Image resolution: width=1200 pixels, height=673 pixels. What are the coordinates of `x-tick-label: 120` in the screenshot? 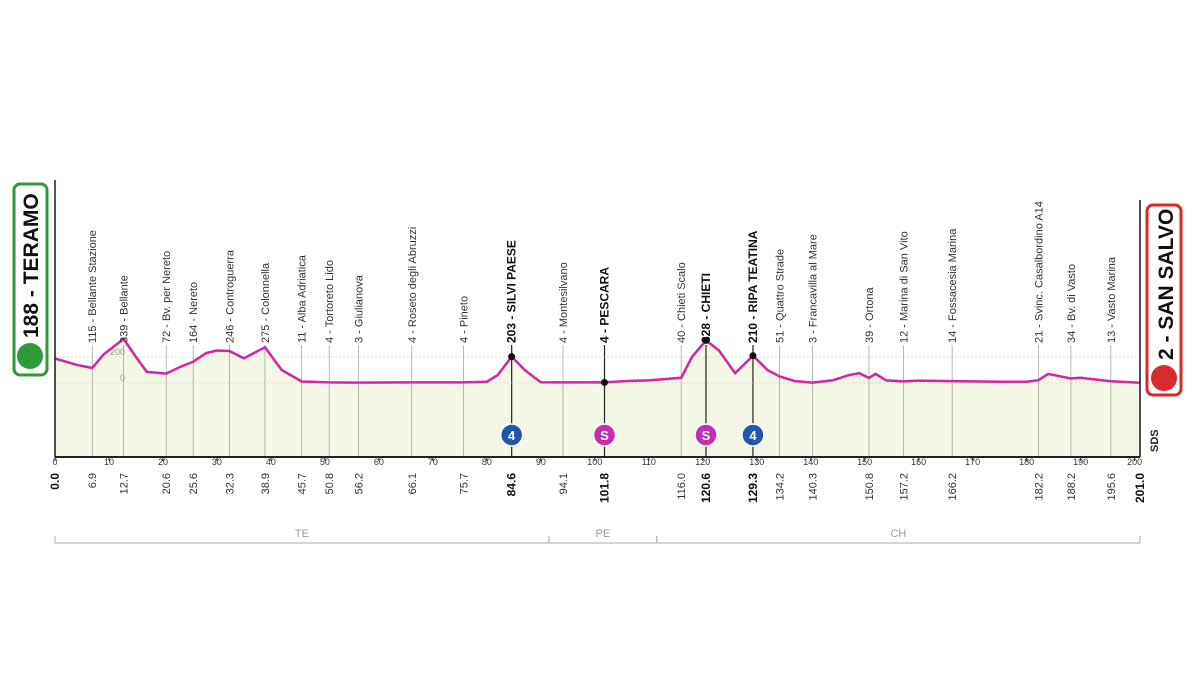 It's located at (702, 462).